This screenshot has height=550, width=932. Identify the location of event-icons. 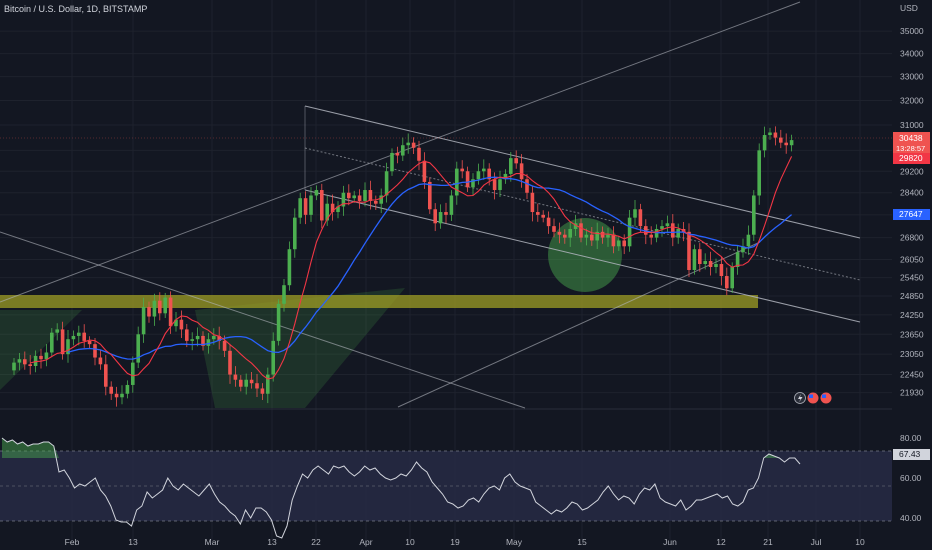
(813, 398).